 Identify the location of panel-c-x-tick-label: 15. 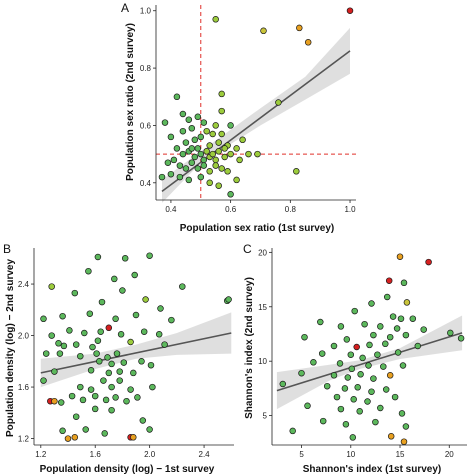
(400, 454).